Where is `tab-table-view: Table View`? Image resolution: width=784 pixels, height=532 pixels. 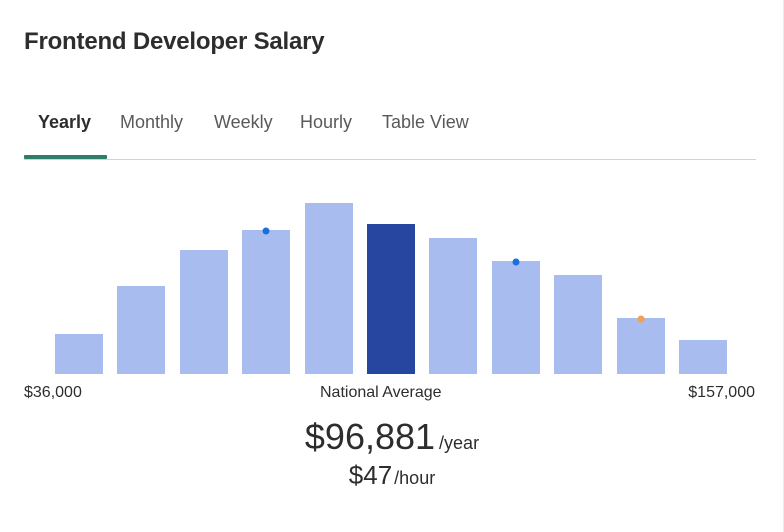 tab-table-view: Table View is located at coordinates (425, 122).